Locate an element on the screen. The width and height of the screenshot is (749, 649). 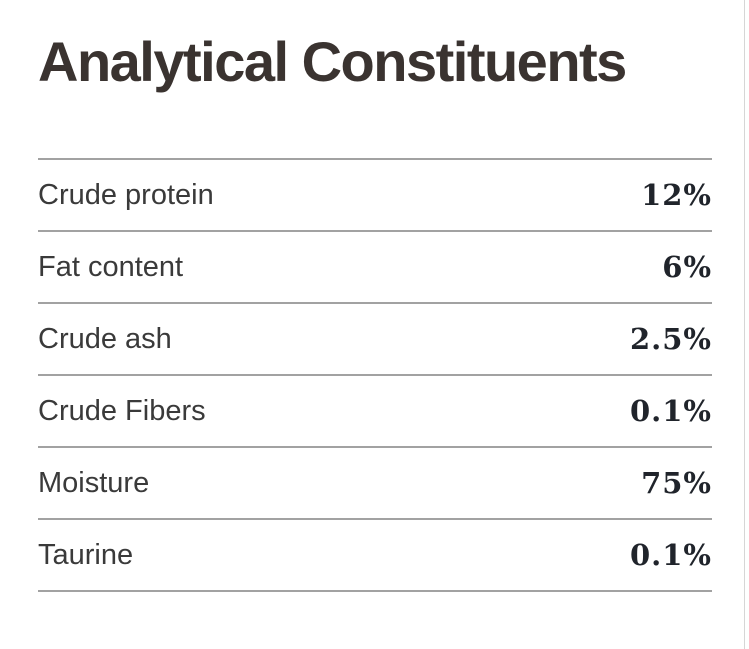
constituent-value: 12% is located at coordinates (676, 195).